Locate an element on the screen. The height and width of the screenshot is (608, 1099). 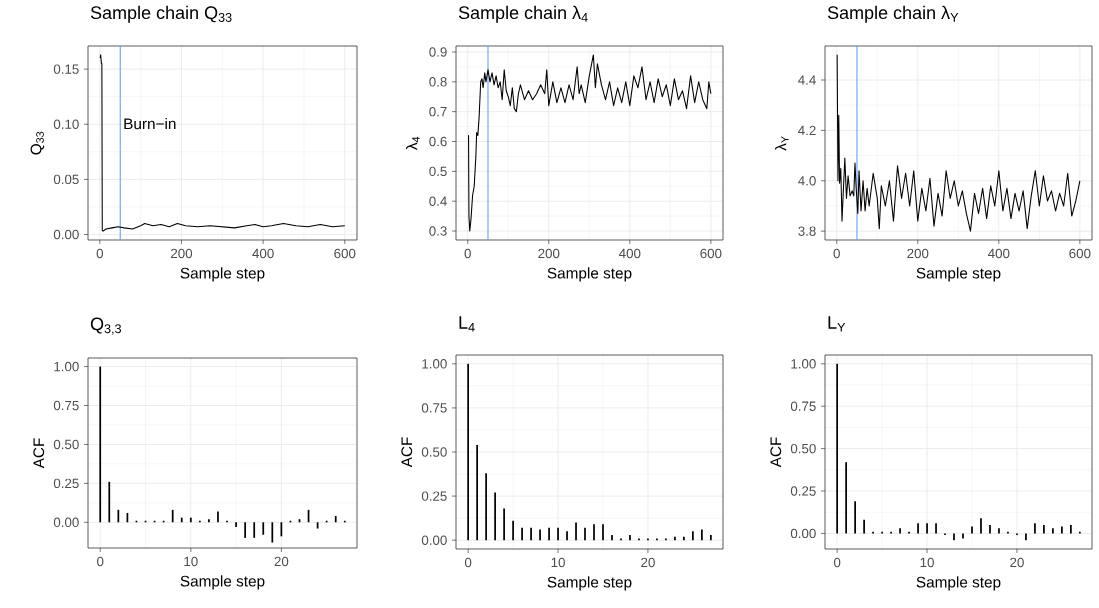
y-tick-label: 0.8 is located at coordinates (438, 82).